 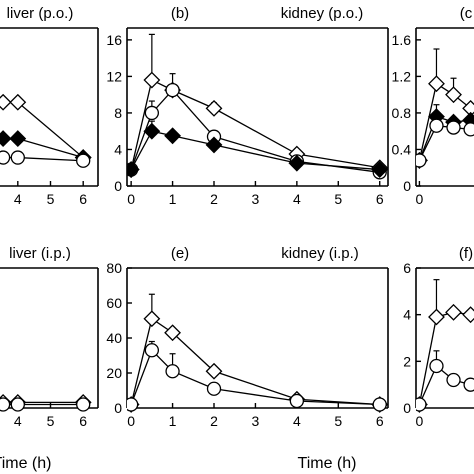 What do you see at coordinates (40, 253) in the screenshot?
I see `panel-title: liver (i.p.)` at bounding box center [40, 253].